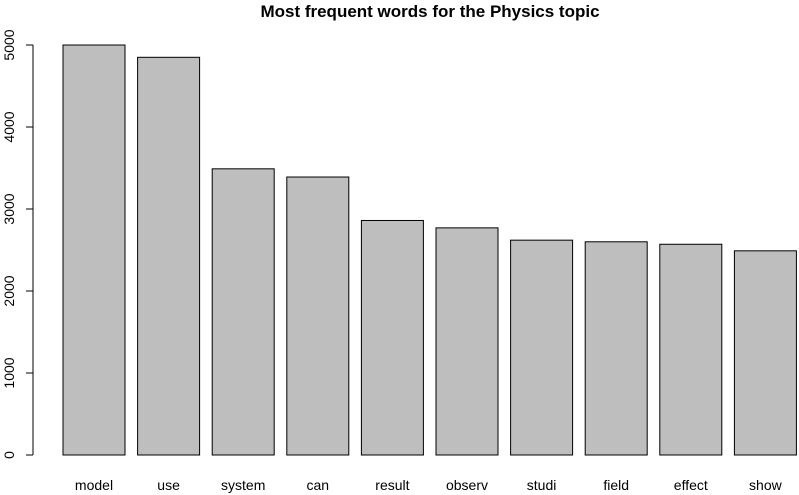 Image resolution: width=799 pixels, height=495 pixels. I want to click on x-tick-label: field, so click(616, 485).